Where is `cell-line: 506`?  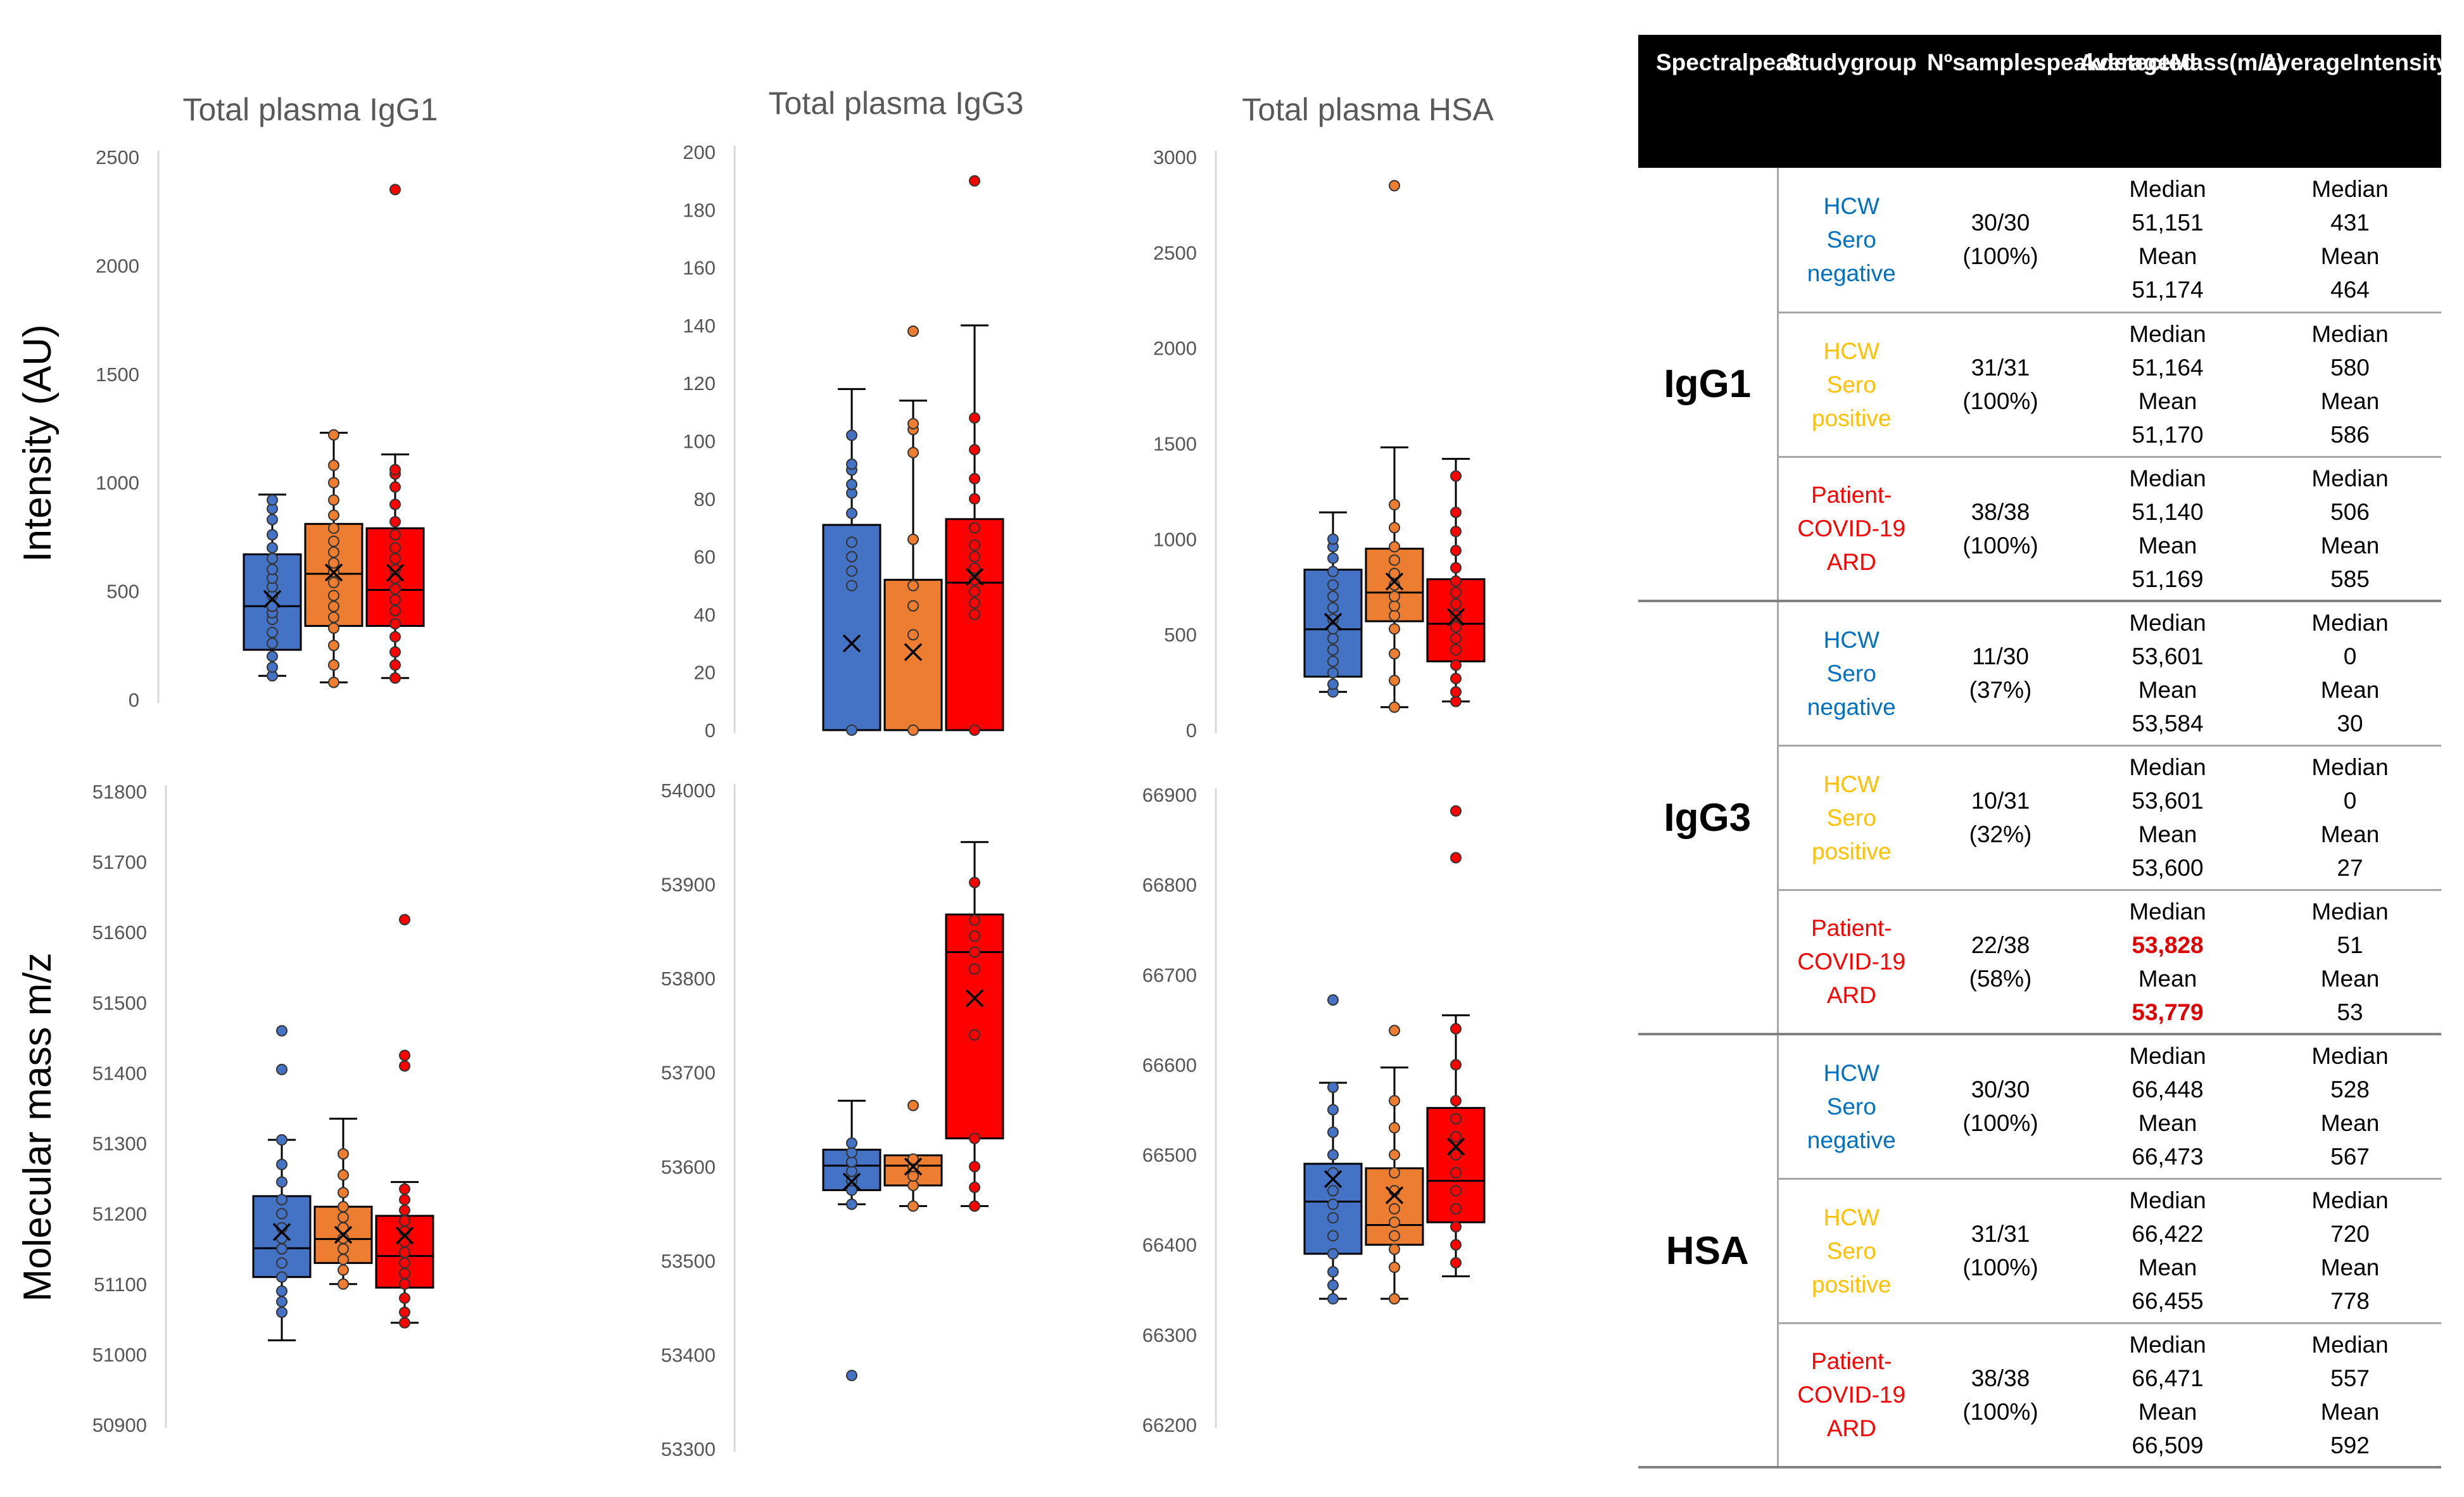
cell-line: 506 is located at coordinates (2350, 511).